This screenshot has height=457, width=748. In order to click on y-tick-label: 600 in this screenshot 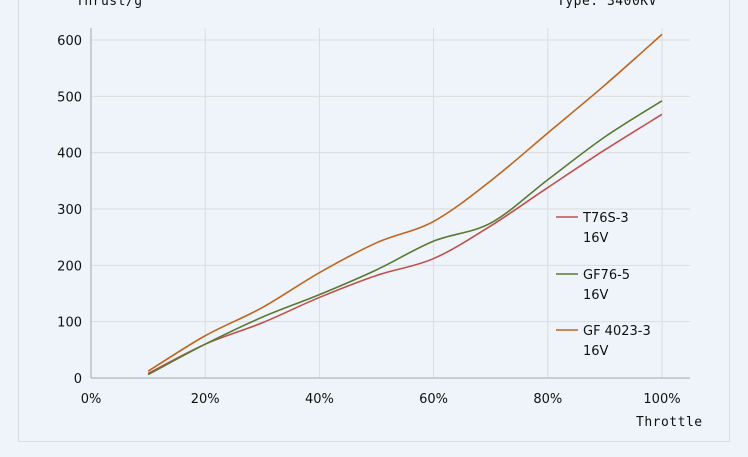, I will do `click(69, 41)`.